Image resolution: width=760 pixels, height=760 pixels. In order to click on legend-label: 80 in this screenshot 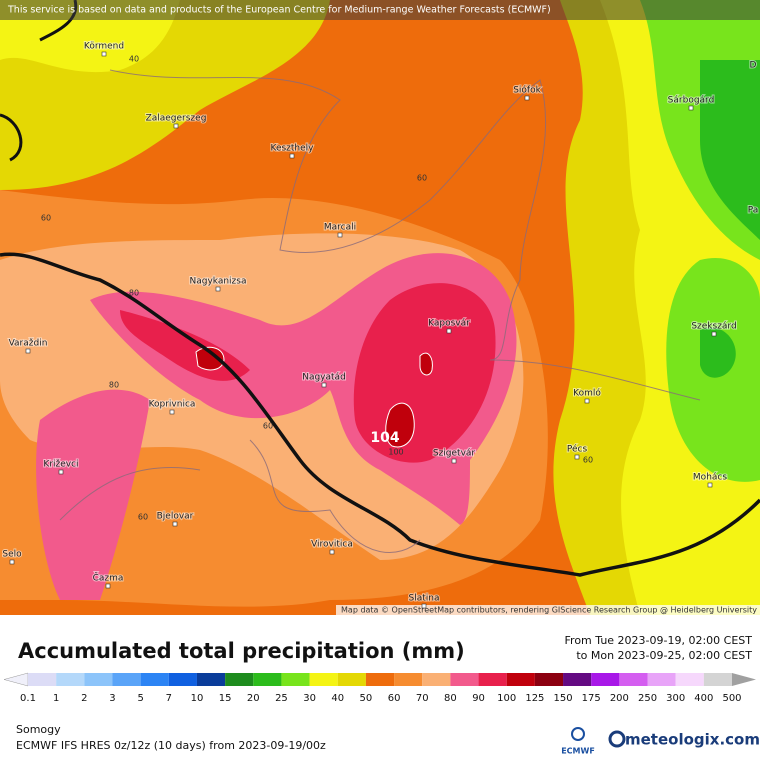, I will do `click(450, 698)`.